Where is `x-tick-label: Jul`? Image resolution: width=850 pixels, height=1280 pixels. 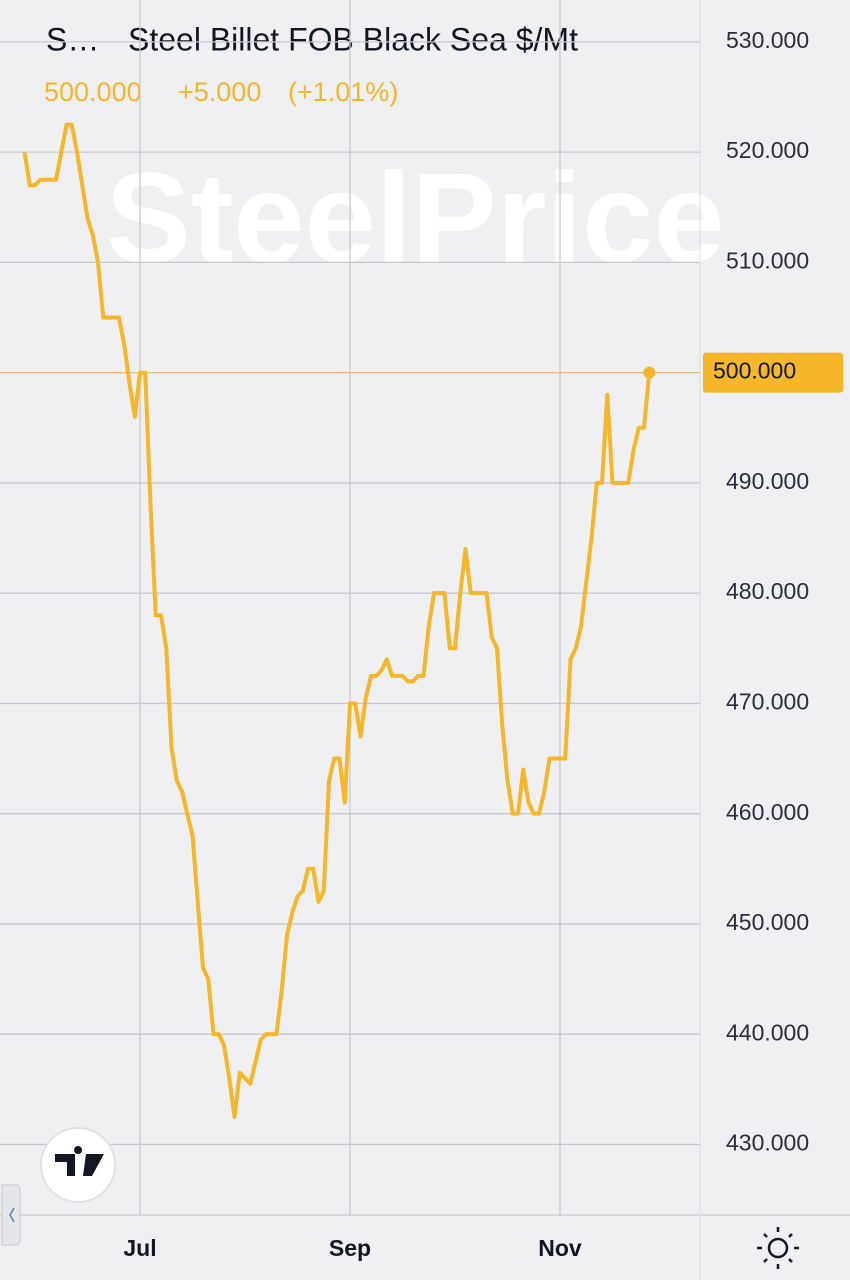 x-tick-label: Jul is located at coordinates (139, 1248).